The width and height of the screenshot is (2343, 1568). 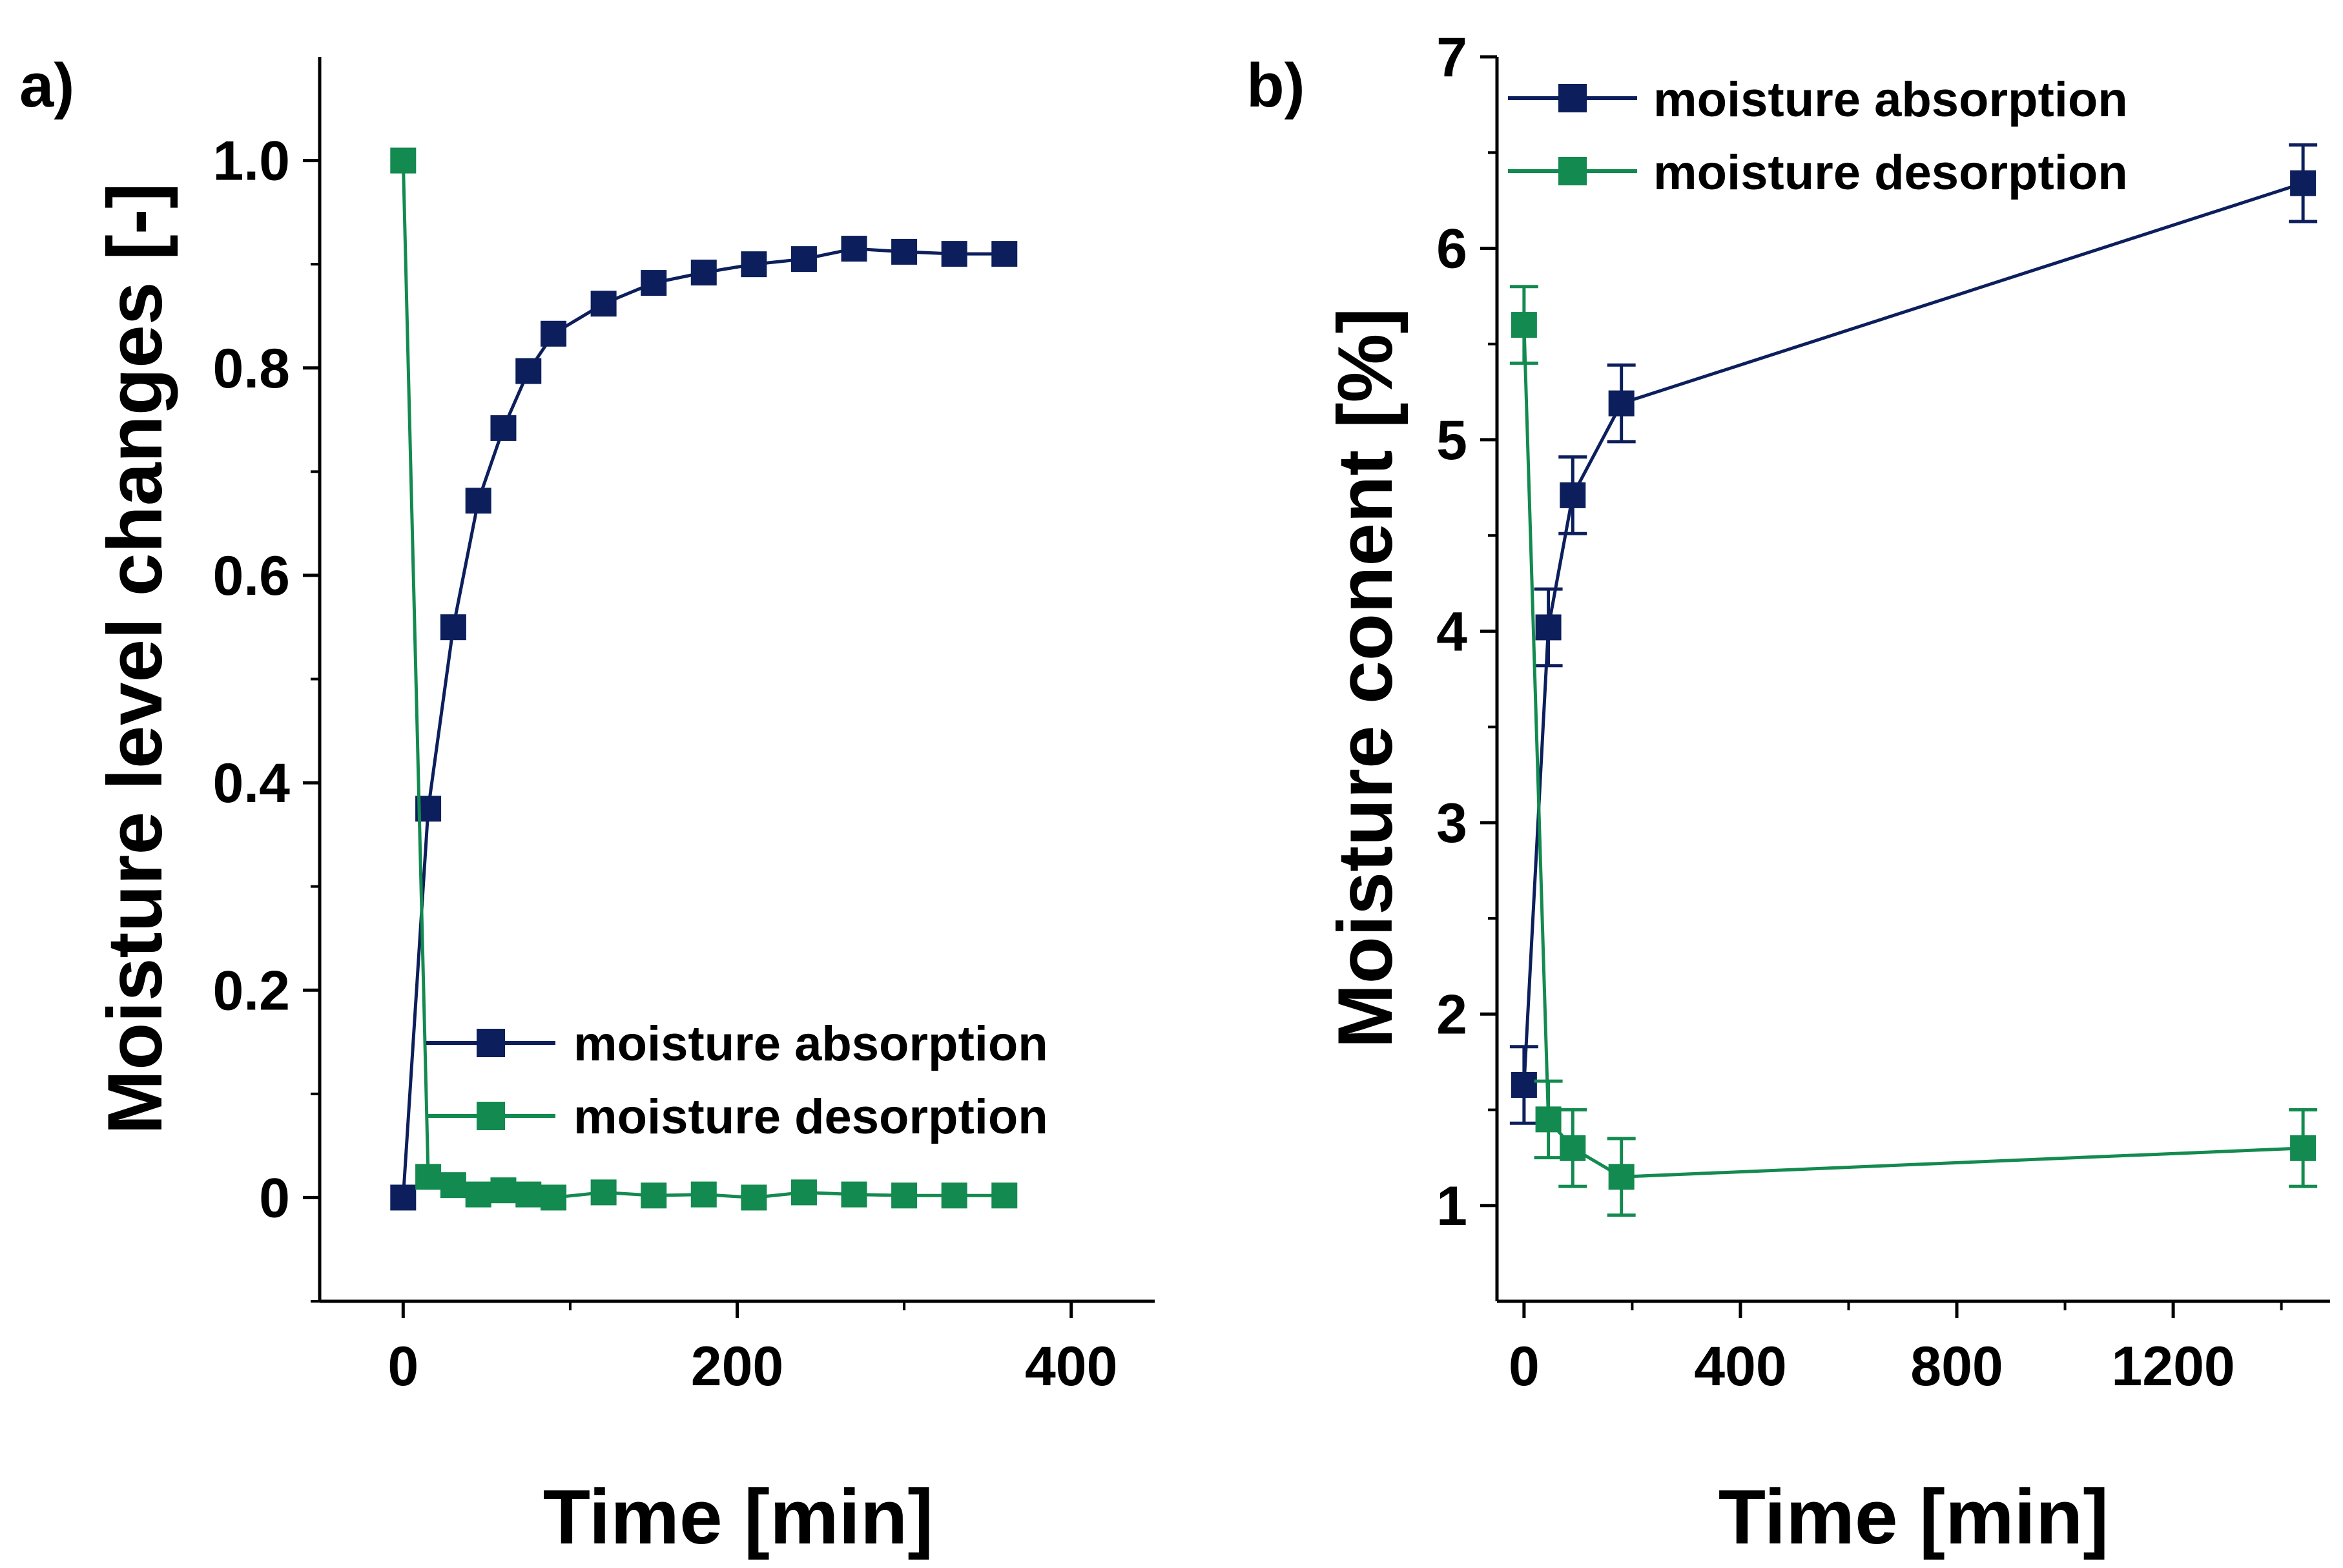 I want to click on y-tick-label: 3, so click(x=1451, y=823).